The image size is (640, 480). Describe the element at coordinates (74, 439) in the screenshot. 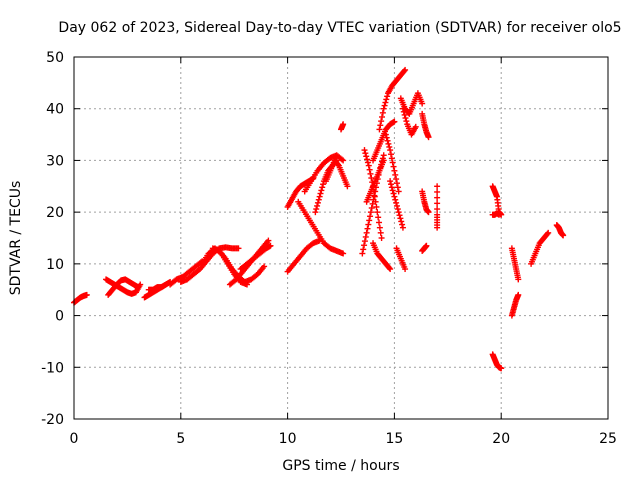

I see `x-tick-label: 0` at that location.